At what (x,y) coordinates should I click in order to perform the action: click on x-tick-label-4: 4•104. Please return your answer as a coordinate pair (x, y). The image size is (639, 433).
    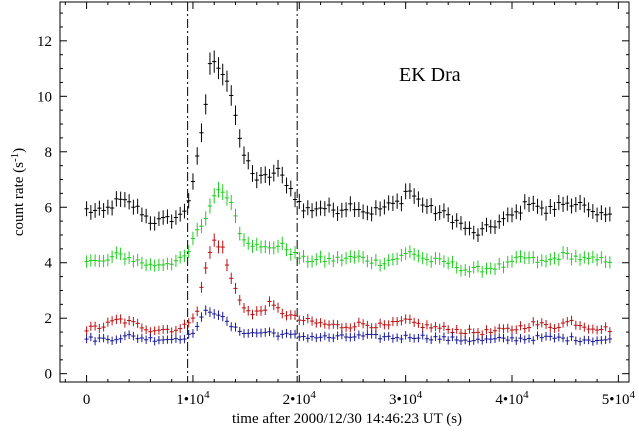
    Looking at the image, I should click on (512, 398).